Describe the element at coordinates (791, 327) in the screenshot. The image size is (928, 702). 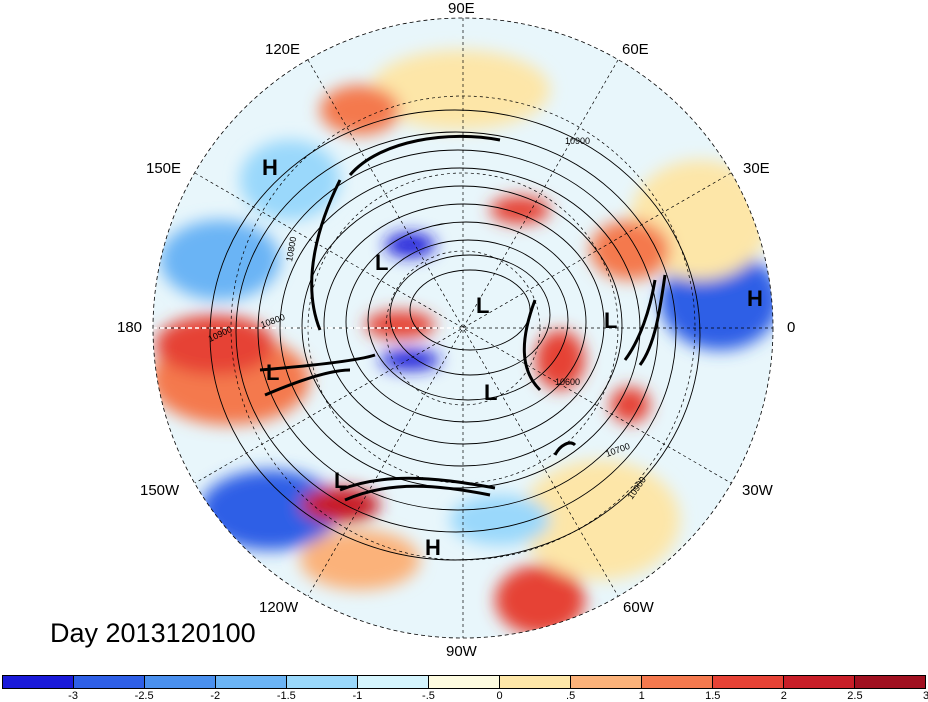
I see `lon-label-0: 0` at that location.